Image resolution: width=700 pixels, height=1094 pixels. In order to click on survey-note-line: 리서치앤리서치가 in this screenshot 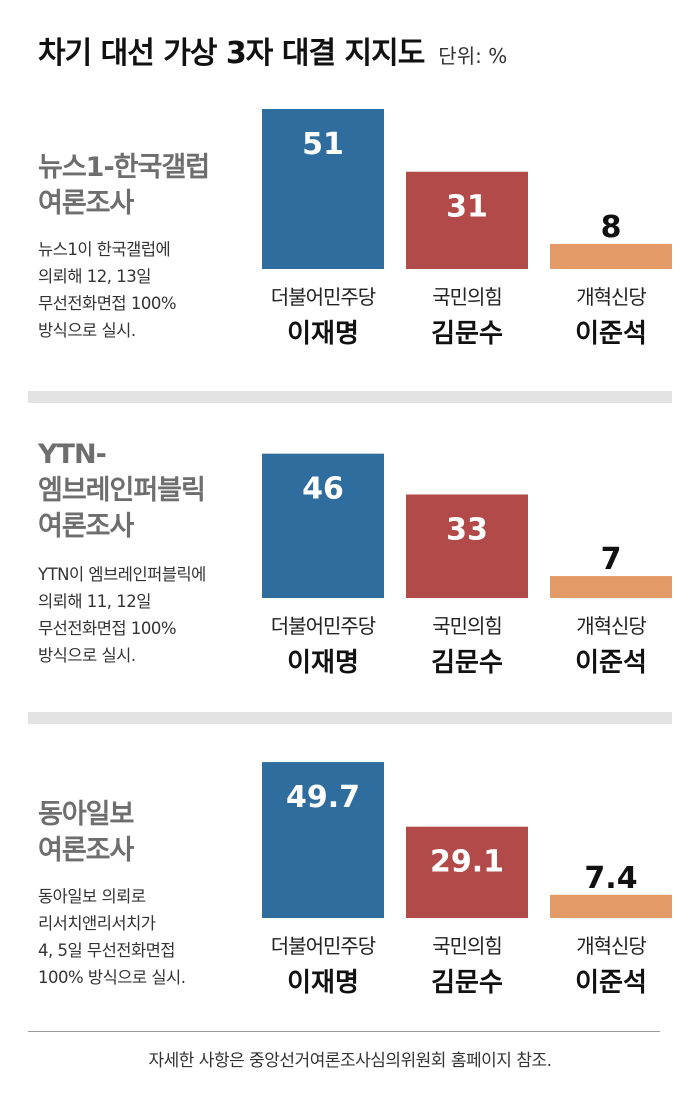, I will do `click(97, 923)`.